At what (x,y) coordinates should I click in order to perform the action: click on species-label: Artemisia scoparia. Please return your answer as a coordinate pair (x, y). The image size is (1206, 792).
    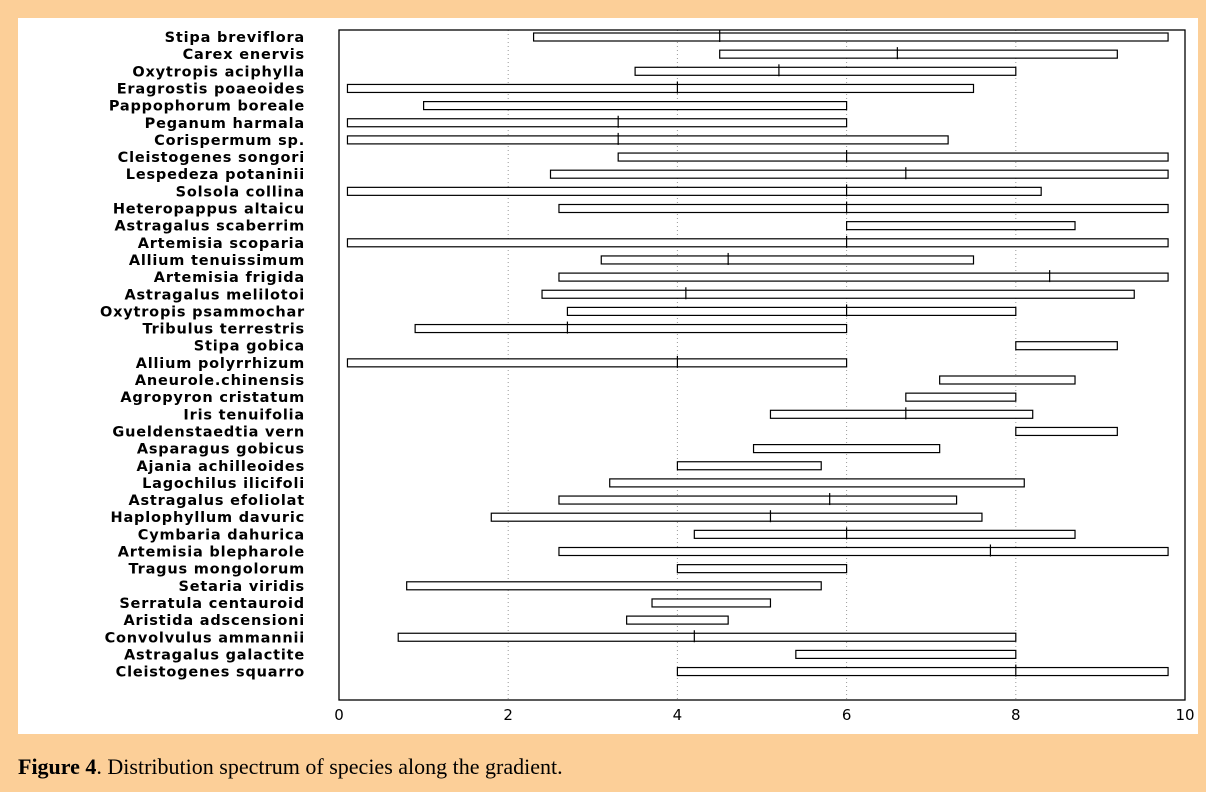
    Looking at the image, I should click on (221, 244).